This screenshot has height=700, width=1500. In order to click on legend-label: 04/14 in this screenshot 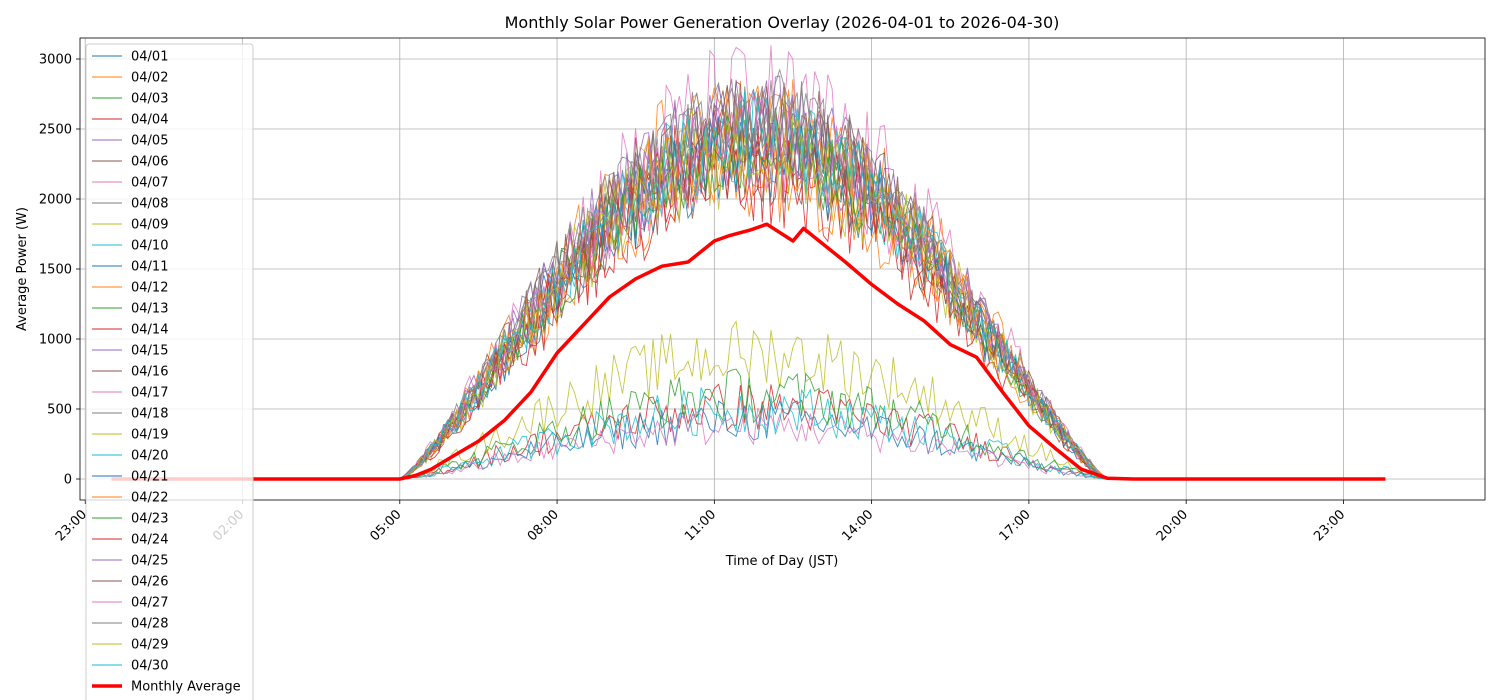, I will do `click(149, 330)`.